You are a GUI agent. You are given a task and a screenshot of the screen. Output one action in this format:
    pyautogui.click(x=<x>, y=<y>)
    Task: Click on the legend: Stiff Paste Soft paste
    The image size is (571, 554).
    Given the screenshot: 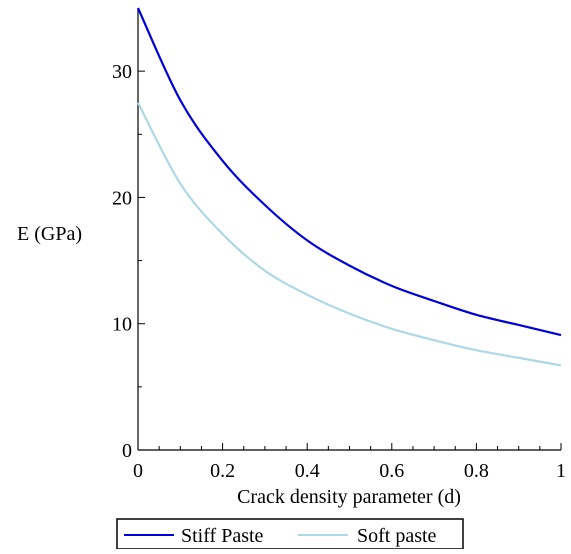 What is the action you would take?
    pyautogui.click(x=290, y=534)
    